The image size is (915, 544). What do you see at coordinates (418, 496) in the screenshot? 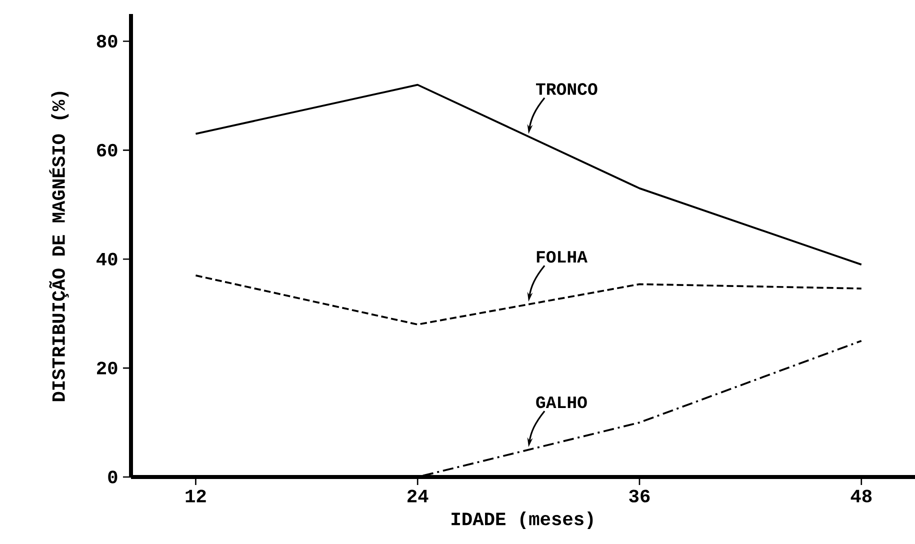
I see `x-tick-label: 24` at bounding box center [418, 496].